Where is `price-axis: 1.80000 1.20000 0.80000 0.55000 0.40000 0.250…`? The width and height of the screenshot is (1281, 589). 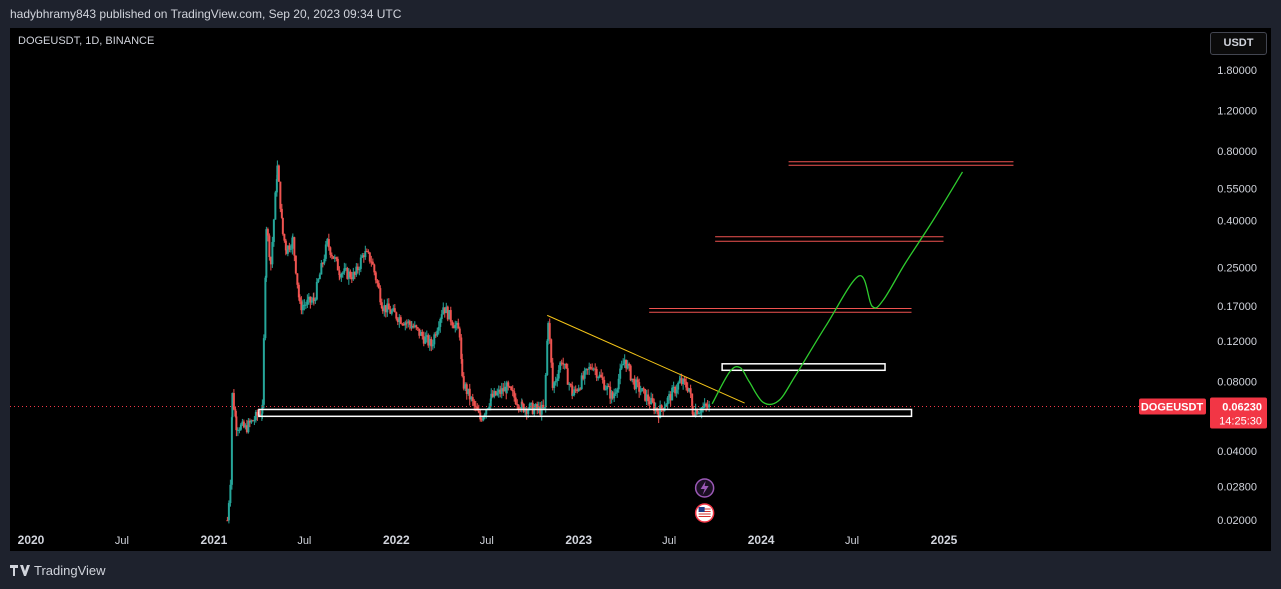 price-axis: 1.80000 1.20000 0.80000 0.55000 0.40000 0.250… is located at coordinates (1237, 296).